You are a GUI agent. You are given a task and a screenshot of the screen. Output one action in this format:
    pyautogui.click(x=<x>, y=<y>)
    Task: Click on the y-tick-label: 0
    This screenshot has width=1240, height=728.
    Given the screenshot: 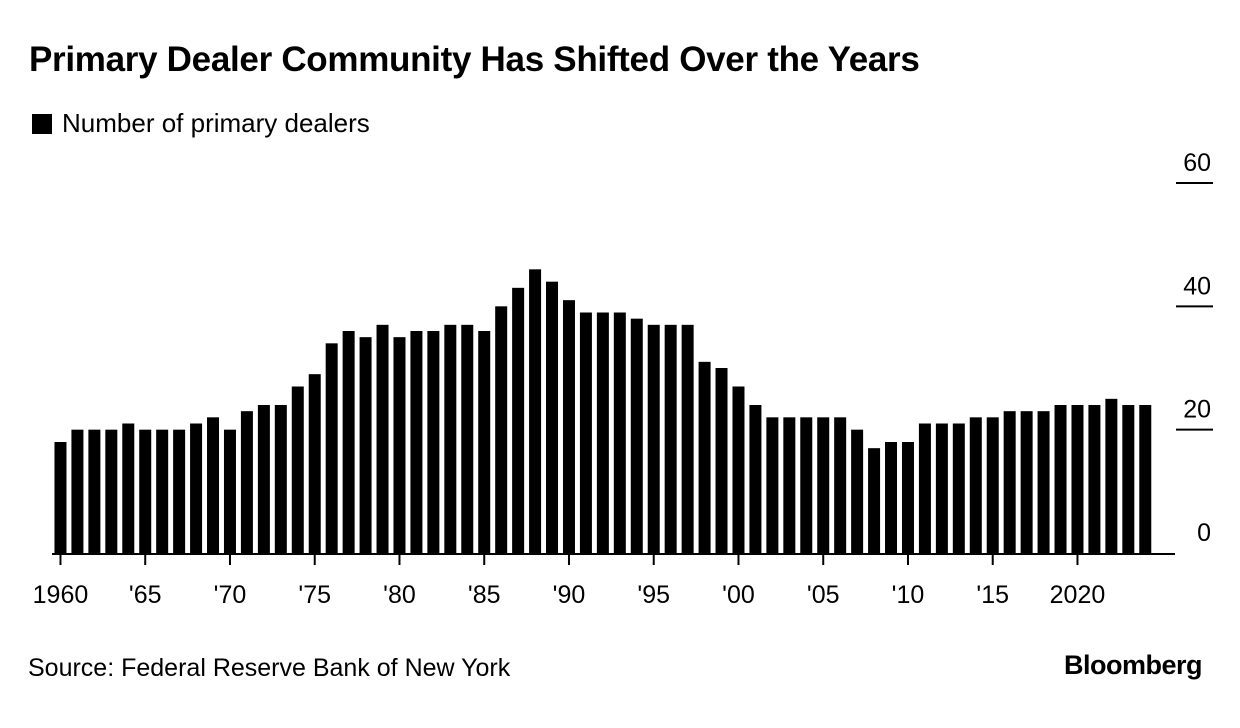 What is the action you would take?
    pyautogui.click(x=1204, y=533)
    